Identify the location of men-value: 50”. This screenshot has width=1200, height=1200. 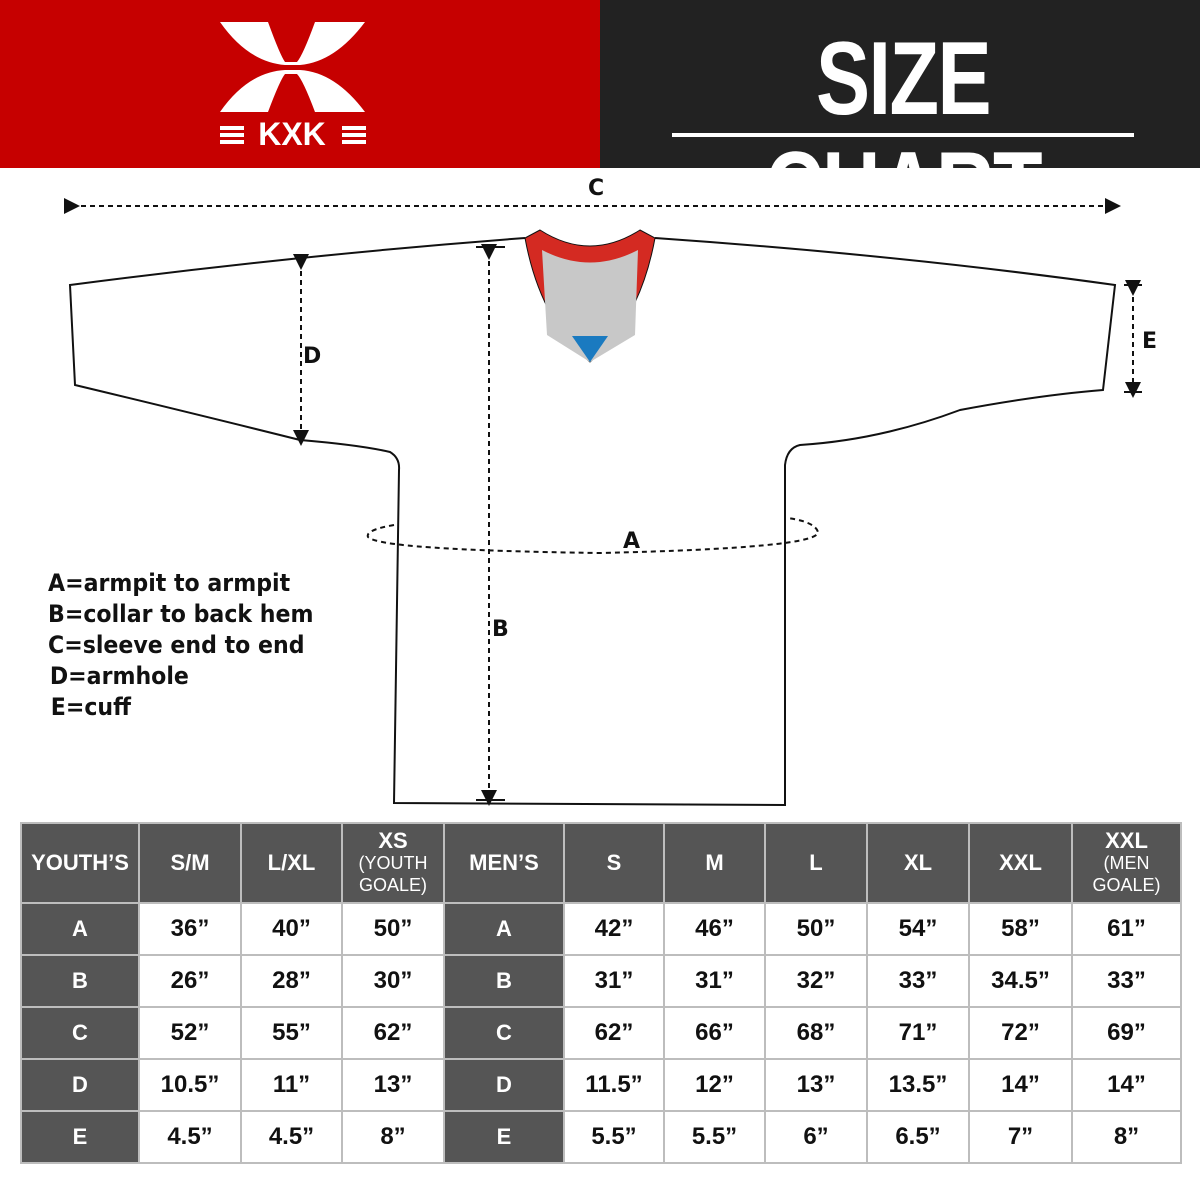
(816, 929).